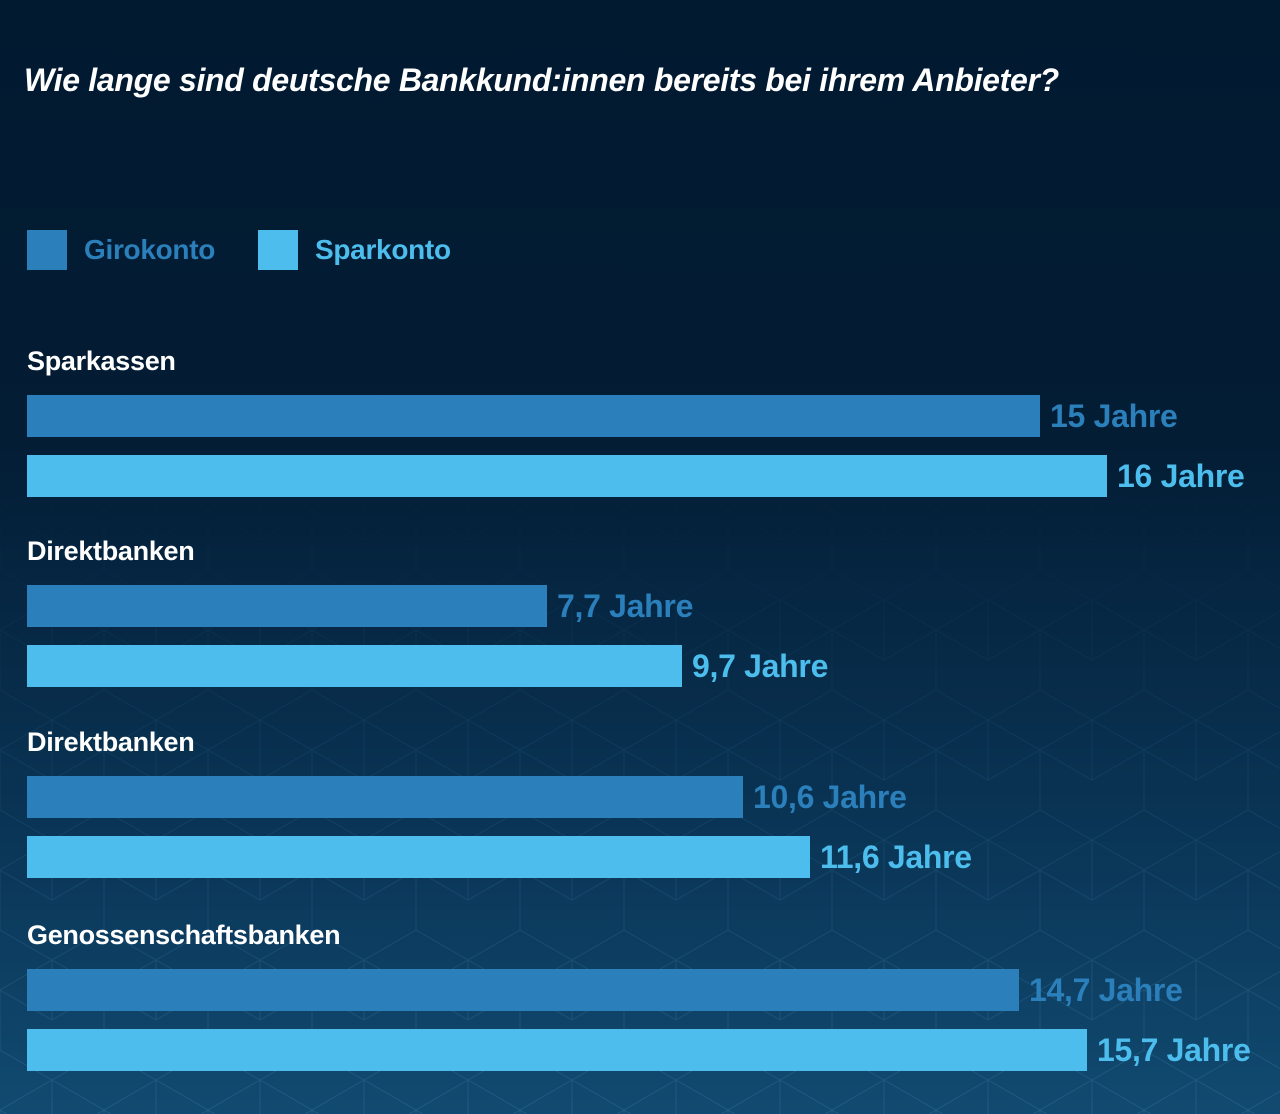 The height and width of the screenshot is (1114, 1280). Describe the element at coordinates (760, 666) in the screenshot. I see `bar-value-label: 9,7 Jahre` at that location.